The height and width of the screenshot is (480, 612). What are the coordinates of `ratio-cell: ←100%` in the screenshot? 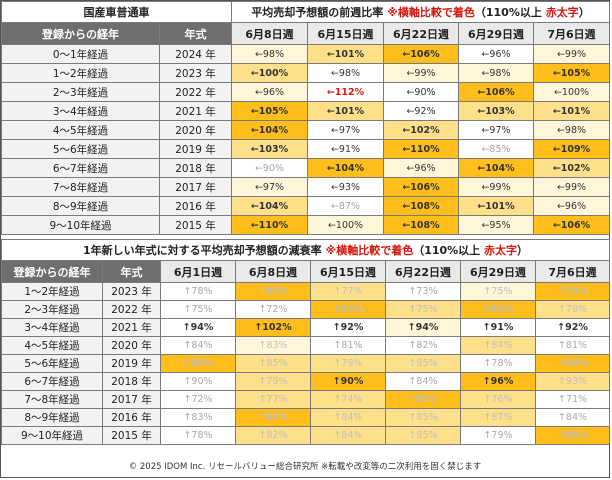 It's located at (345, 225).